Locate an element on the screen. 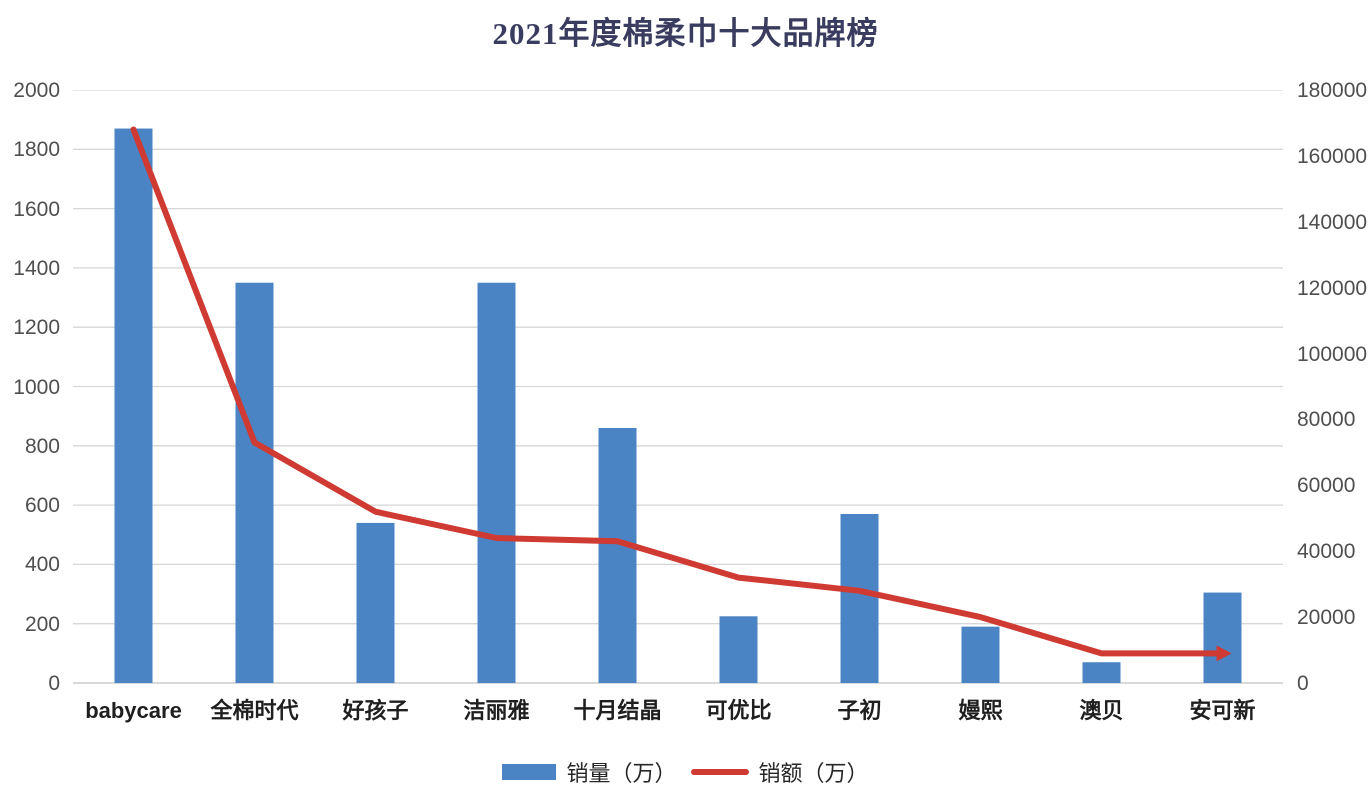 This screenshot has width=1371, height=792. legend-item-sales-amount: 销额（万） is located at coordinates (779, 772).